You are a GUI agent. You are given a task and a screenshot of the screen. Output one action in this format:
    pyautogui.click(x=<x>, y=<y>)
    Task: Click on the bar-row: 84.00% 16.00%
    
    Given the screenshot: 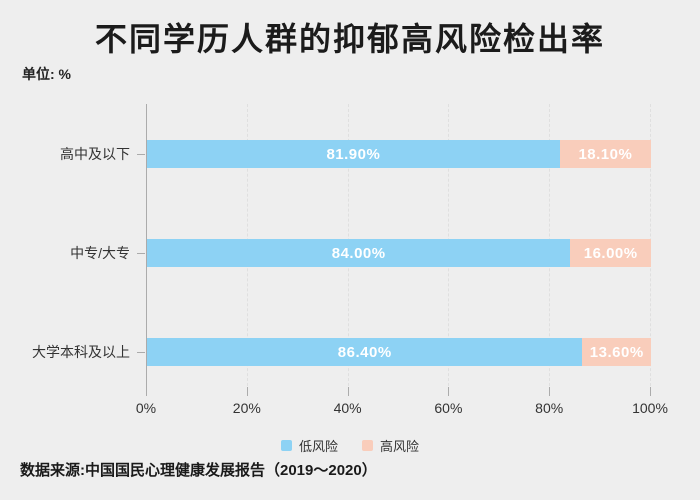 What is the action you would take?
    pyautogui.click(x=399, y=253)
    